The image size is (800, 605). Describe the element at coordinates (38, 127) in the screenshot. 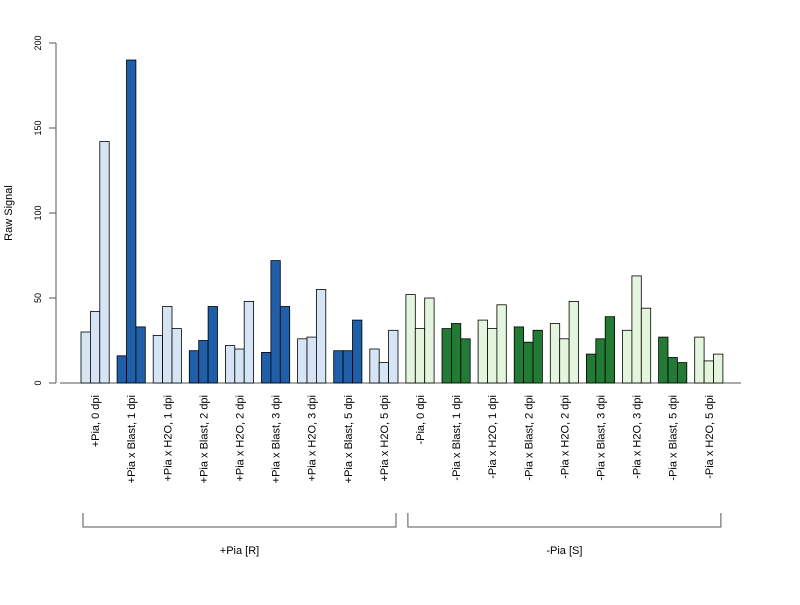

I see `y-tick-label: 150` at that location.